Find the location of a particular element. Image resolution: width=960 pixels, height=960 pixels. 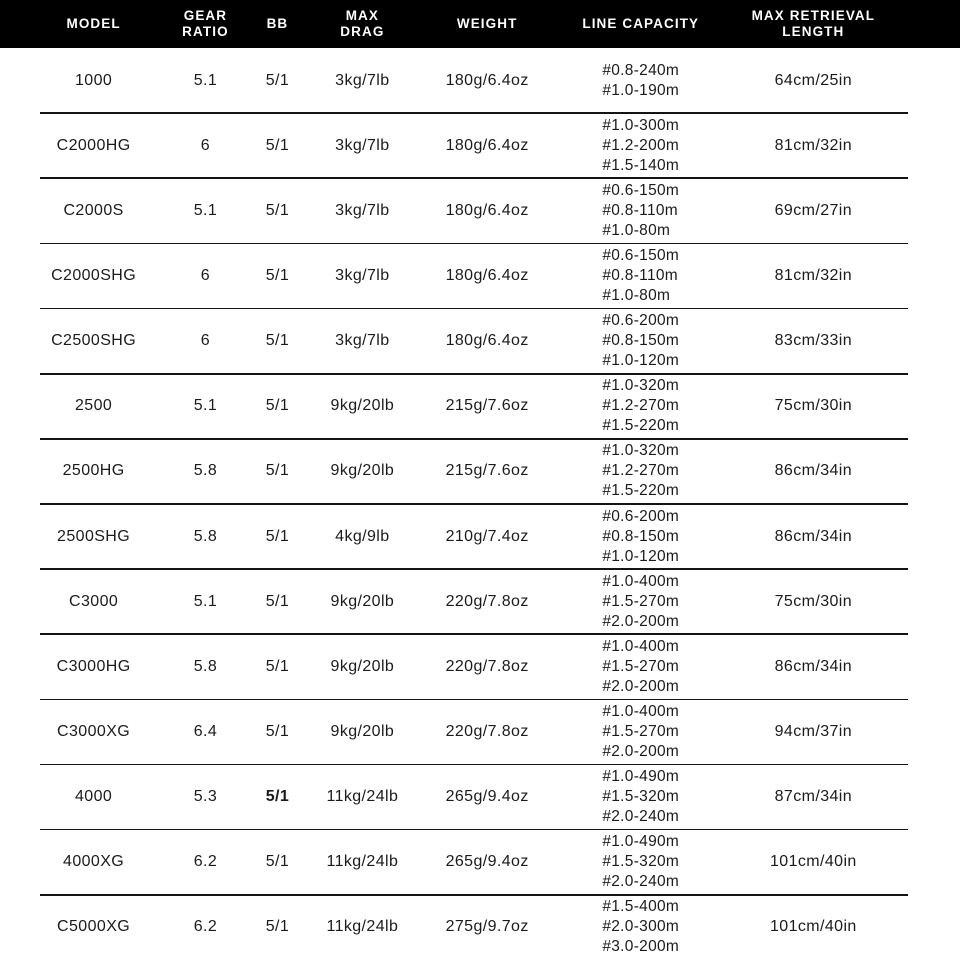

cell-model: 2500SHG is located at coordinates (81, 536).